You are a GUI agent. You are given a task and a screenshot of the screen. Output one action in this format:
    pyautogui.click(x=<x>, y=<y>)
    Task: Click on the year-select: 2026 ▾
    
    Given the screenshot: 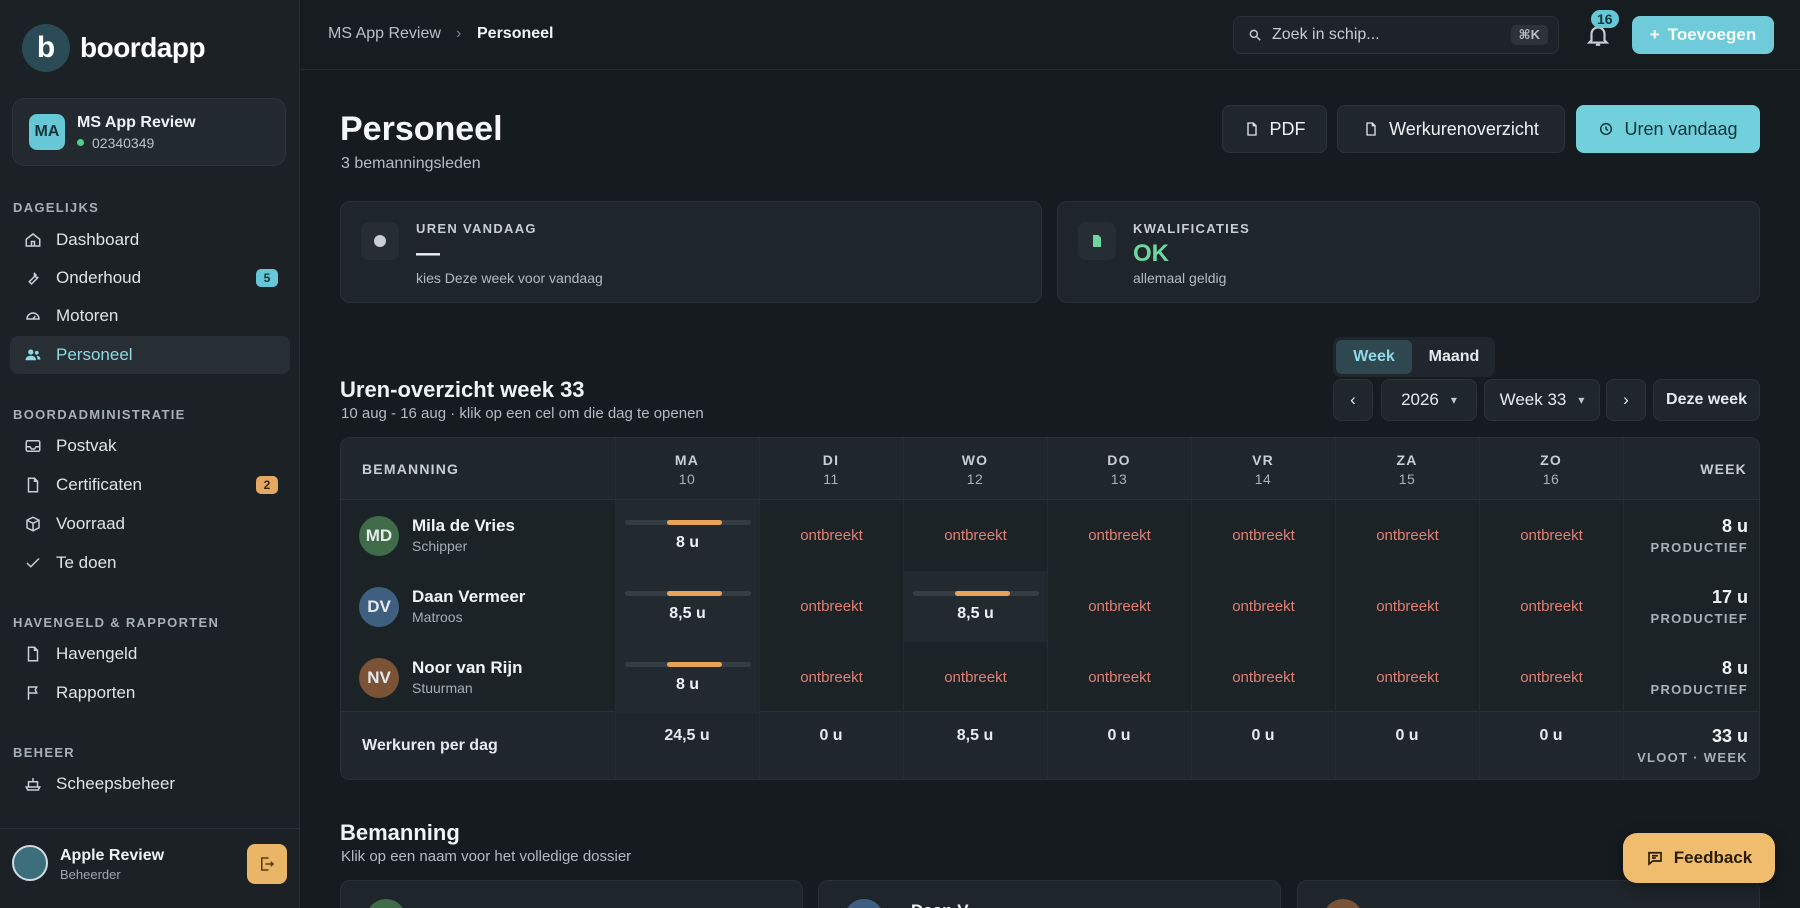 What is the action you would take?
    pyautogui.click(x=1429, y=400)
    